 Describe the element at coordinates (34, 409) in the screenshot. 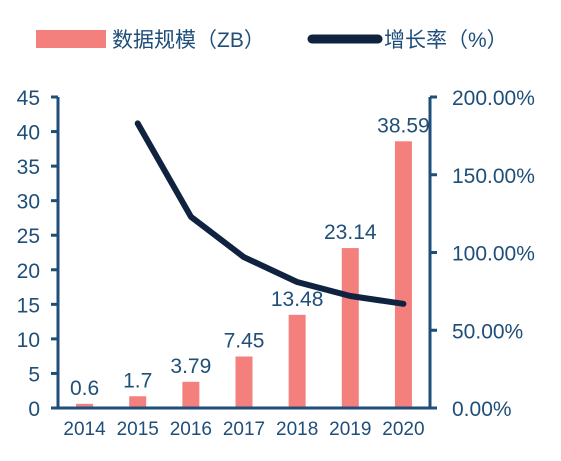

I see `left-tick-label: 0` at that location.